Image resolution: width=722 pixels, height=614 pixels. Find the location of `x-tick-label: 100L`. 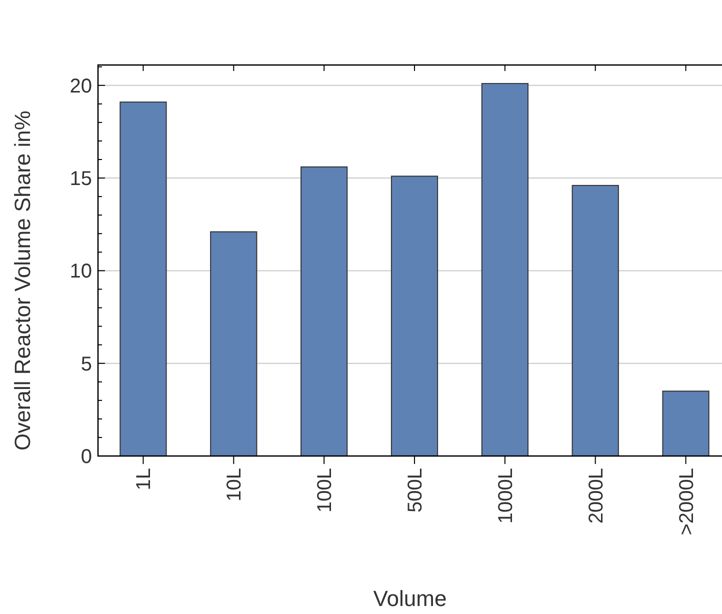

x-tick-label: 100L is located at coordinates (325, 490).